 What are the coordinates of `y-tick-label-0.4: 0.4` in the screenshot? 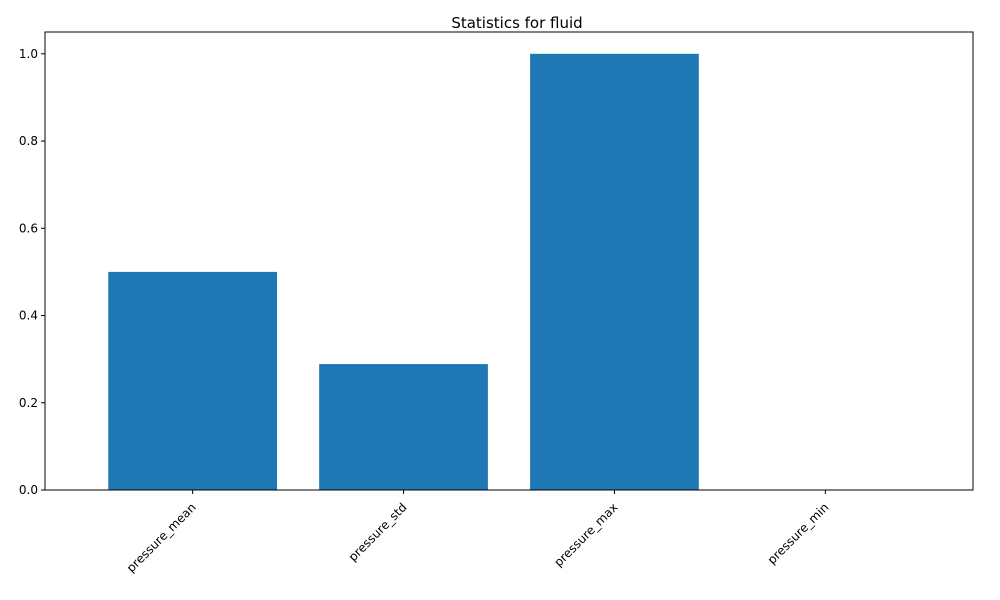 It's located at (28, 316).